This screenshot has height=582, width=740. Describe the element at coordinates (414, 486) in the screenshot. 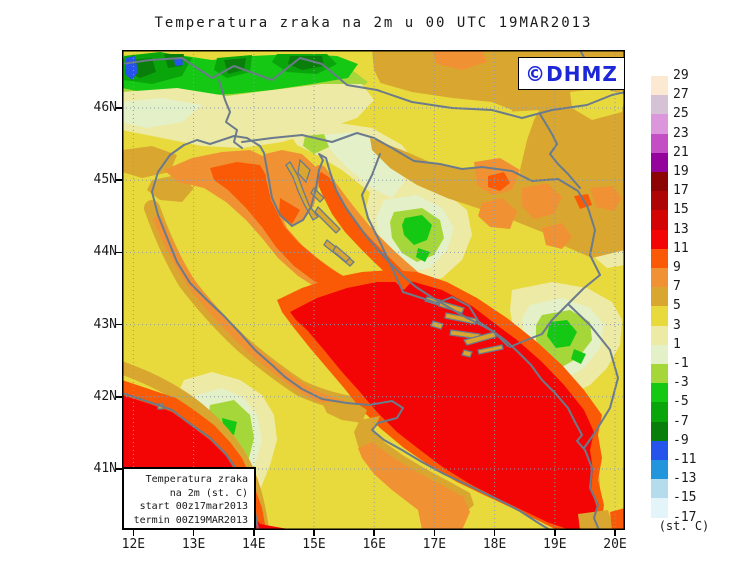

I see `puglia-orange` at that location.